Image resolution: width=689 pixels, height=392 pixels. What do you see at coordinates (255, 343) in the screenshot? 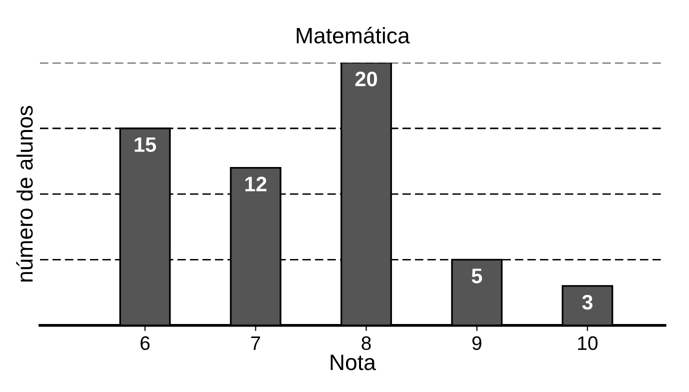
I see `x-tick-label: 7` at bounding box center [255, 343].